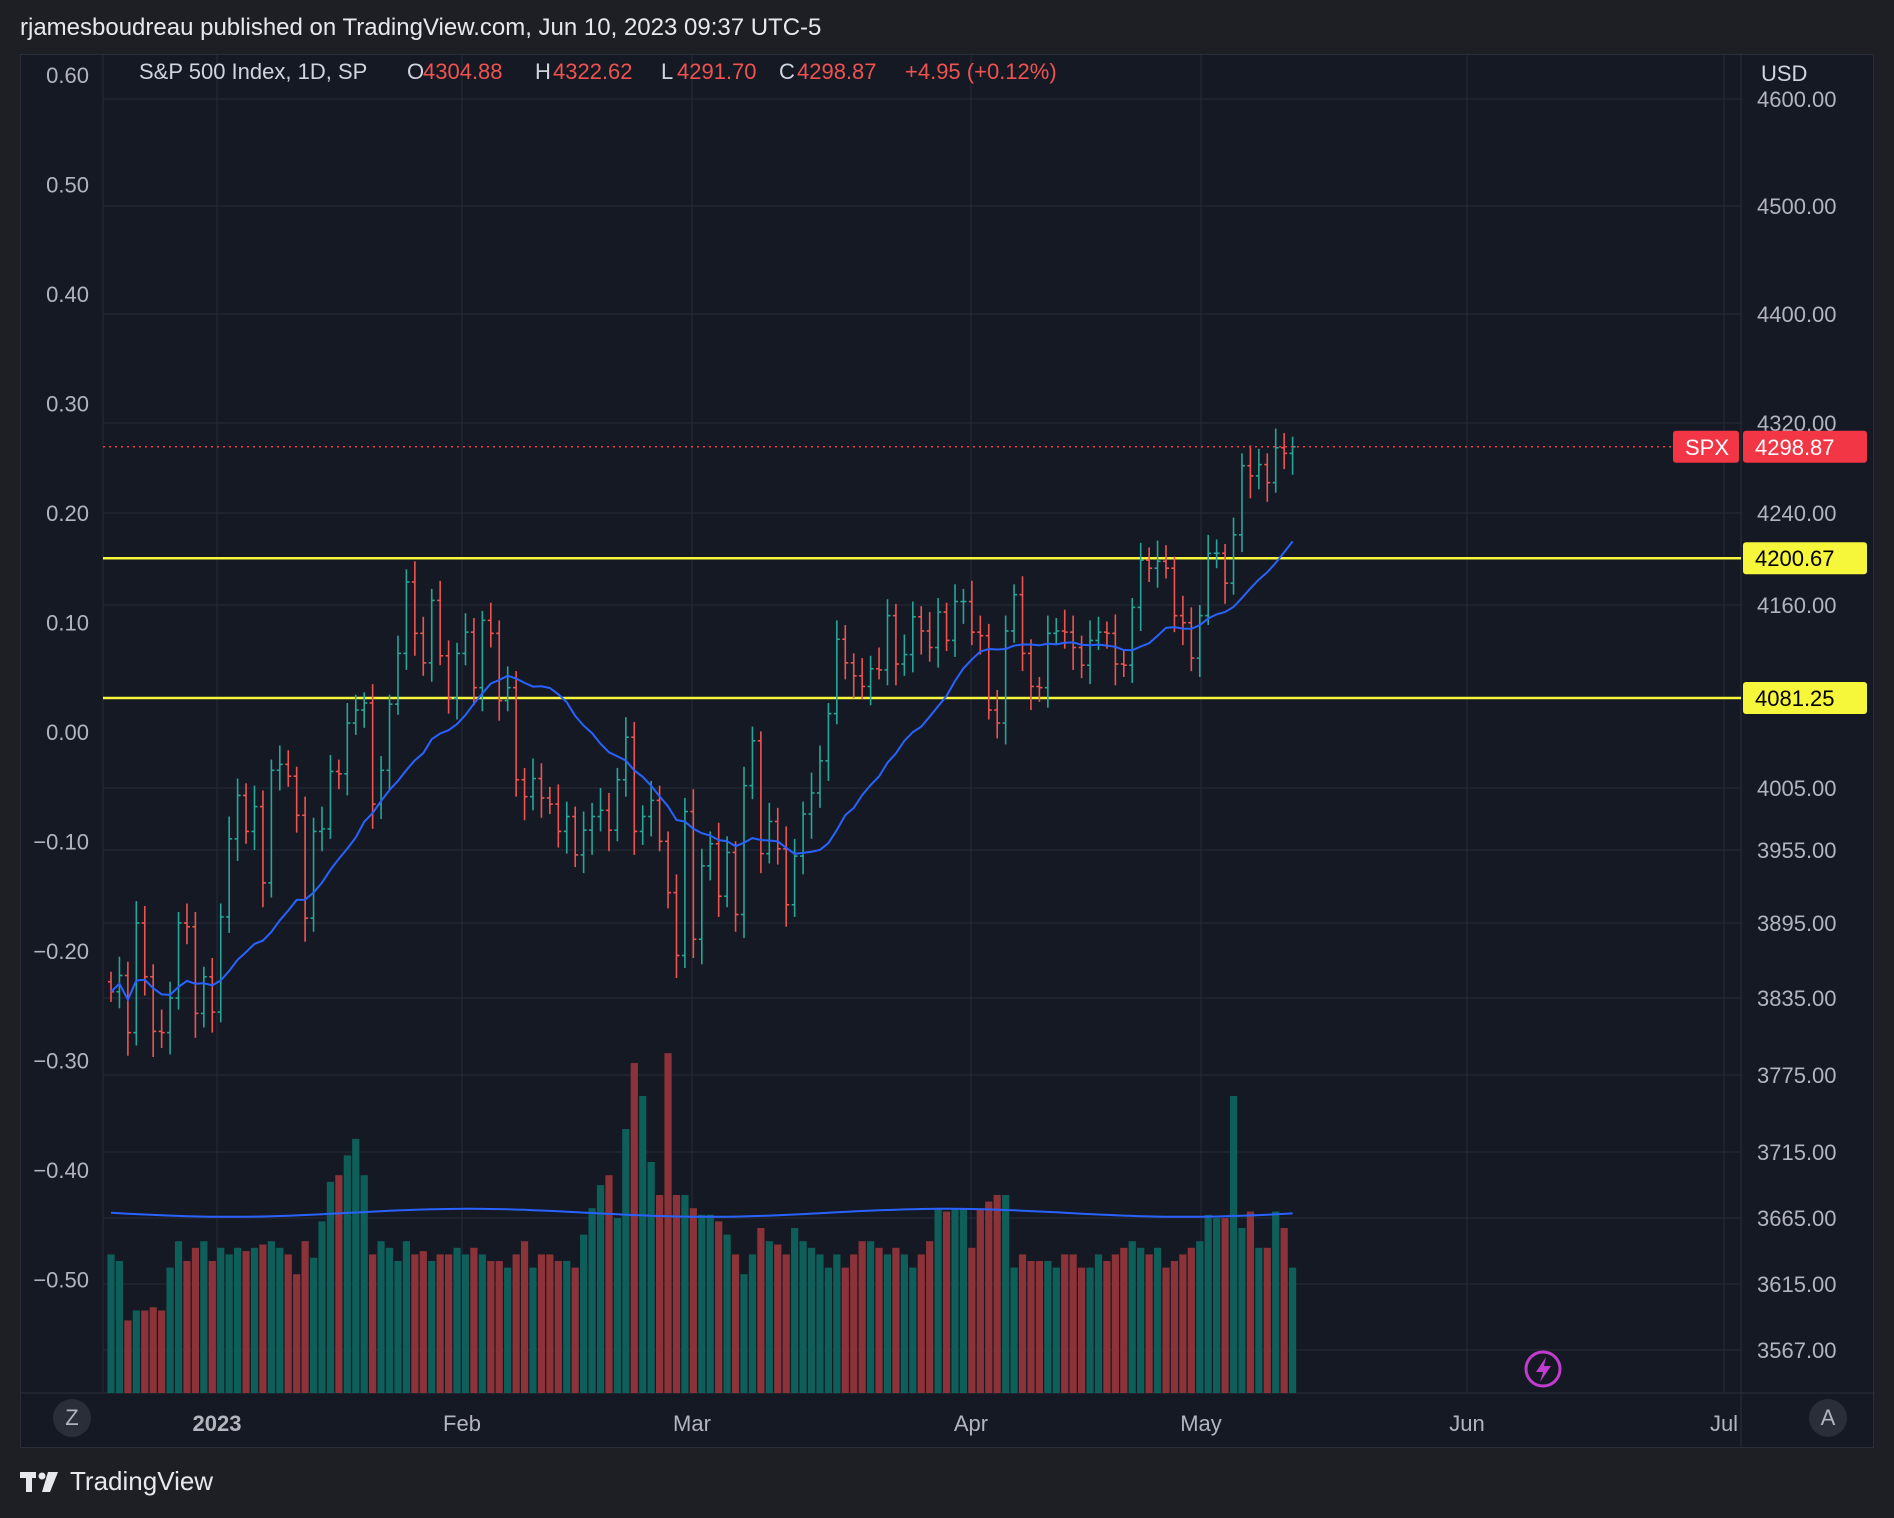 The width and height of the screenshot is (1894, 1518). Describe the element at coordinates (1707, 447) in the screenshot. I see `symbol-tag-label: SPX` at that location.